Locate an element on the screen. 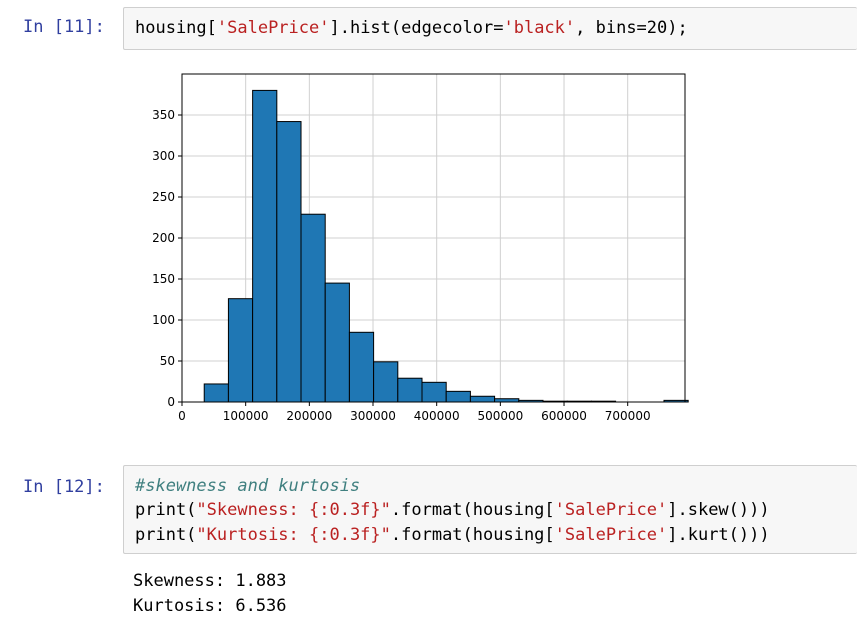  code-token: ].skew())) is located at coordinates (718, 510).